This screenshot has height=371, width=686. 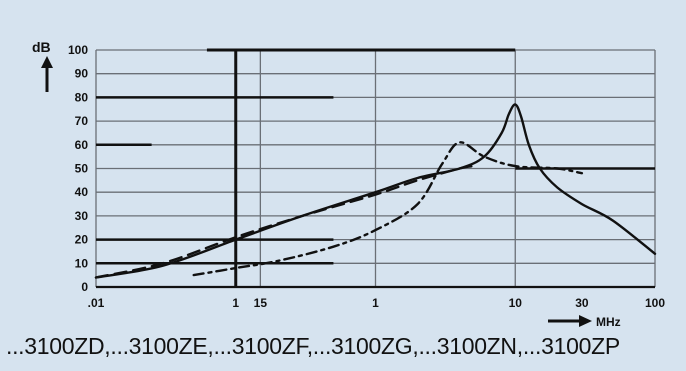 I want to click on x-tick-labels: .01 1 15 1 10 30 100, so click(x=377, y=303).